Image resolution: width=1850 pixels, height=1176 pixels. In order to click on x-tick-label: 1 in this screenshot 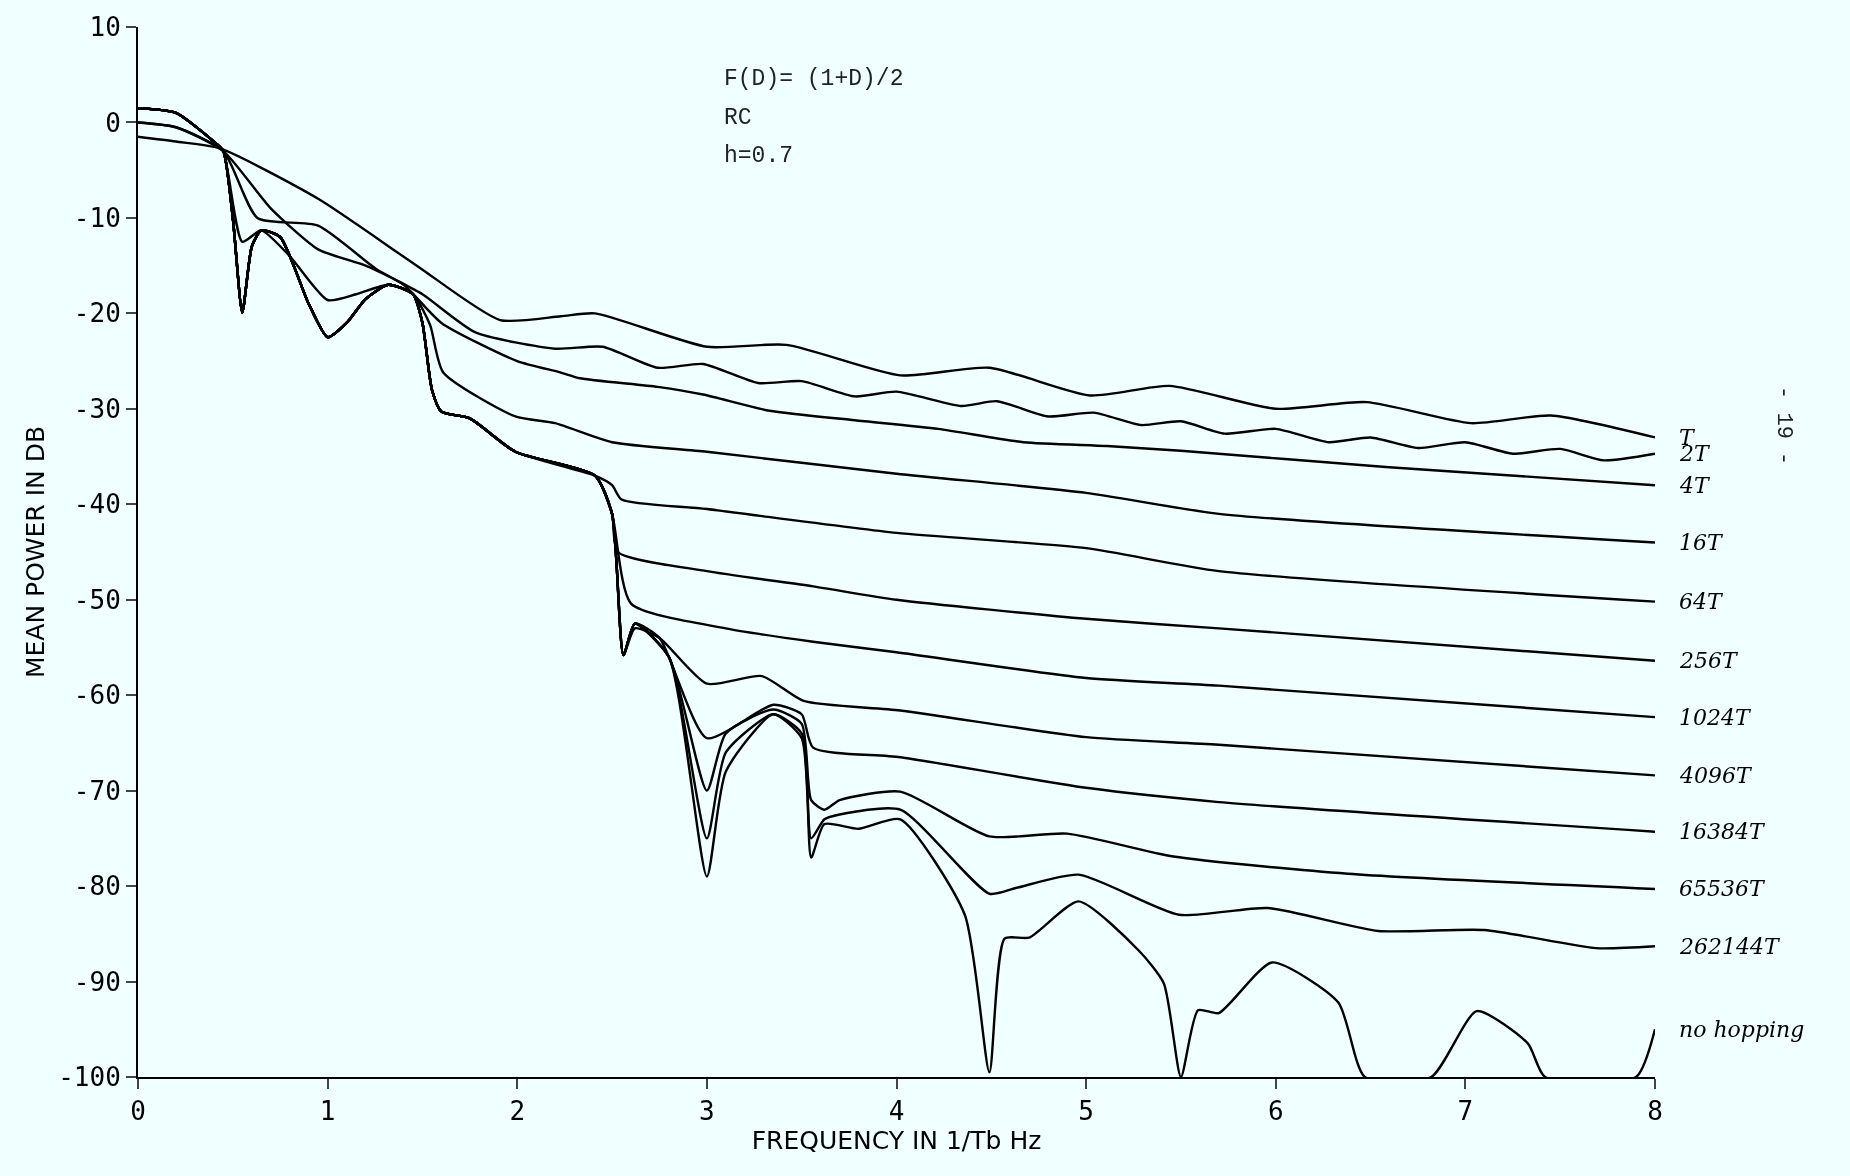, I will do `click(327, 1111)`.